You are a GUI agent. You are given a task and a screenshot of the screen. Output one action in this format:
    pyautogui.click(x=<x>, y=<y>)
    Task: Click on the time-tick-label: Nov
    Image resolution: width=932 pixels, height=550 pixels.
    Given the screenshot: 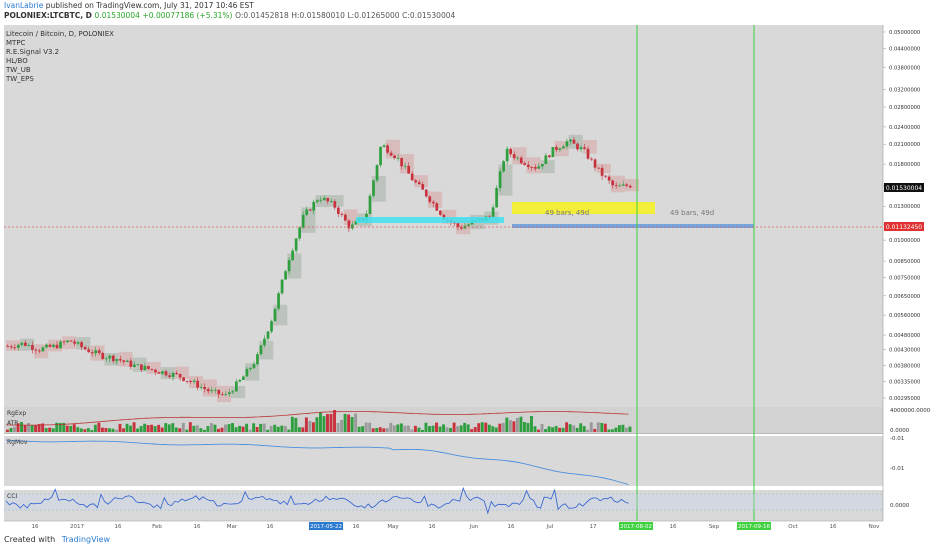 What is the action you would take?
    pyautogui.click(x=874, y=527)
    